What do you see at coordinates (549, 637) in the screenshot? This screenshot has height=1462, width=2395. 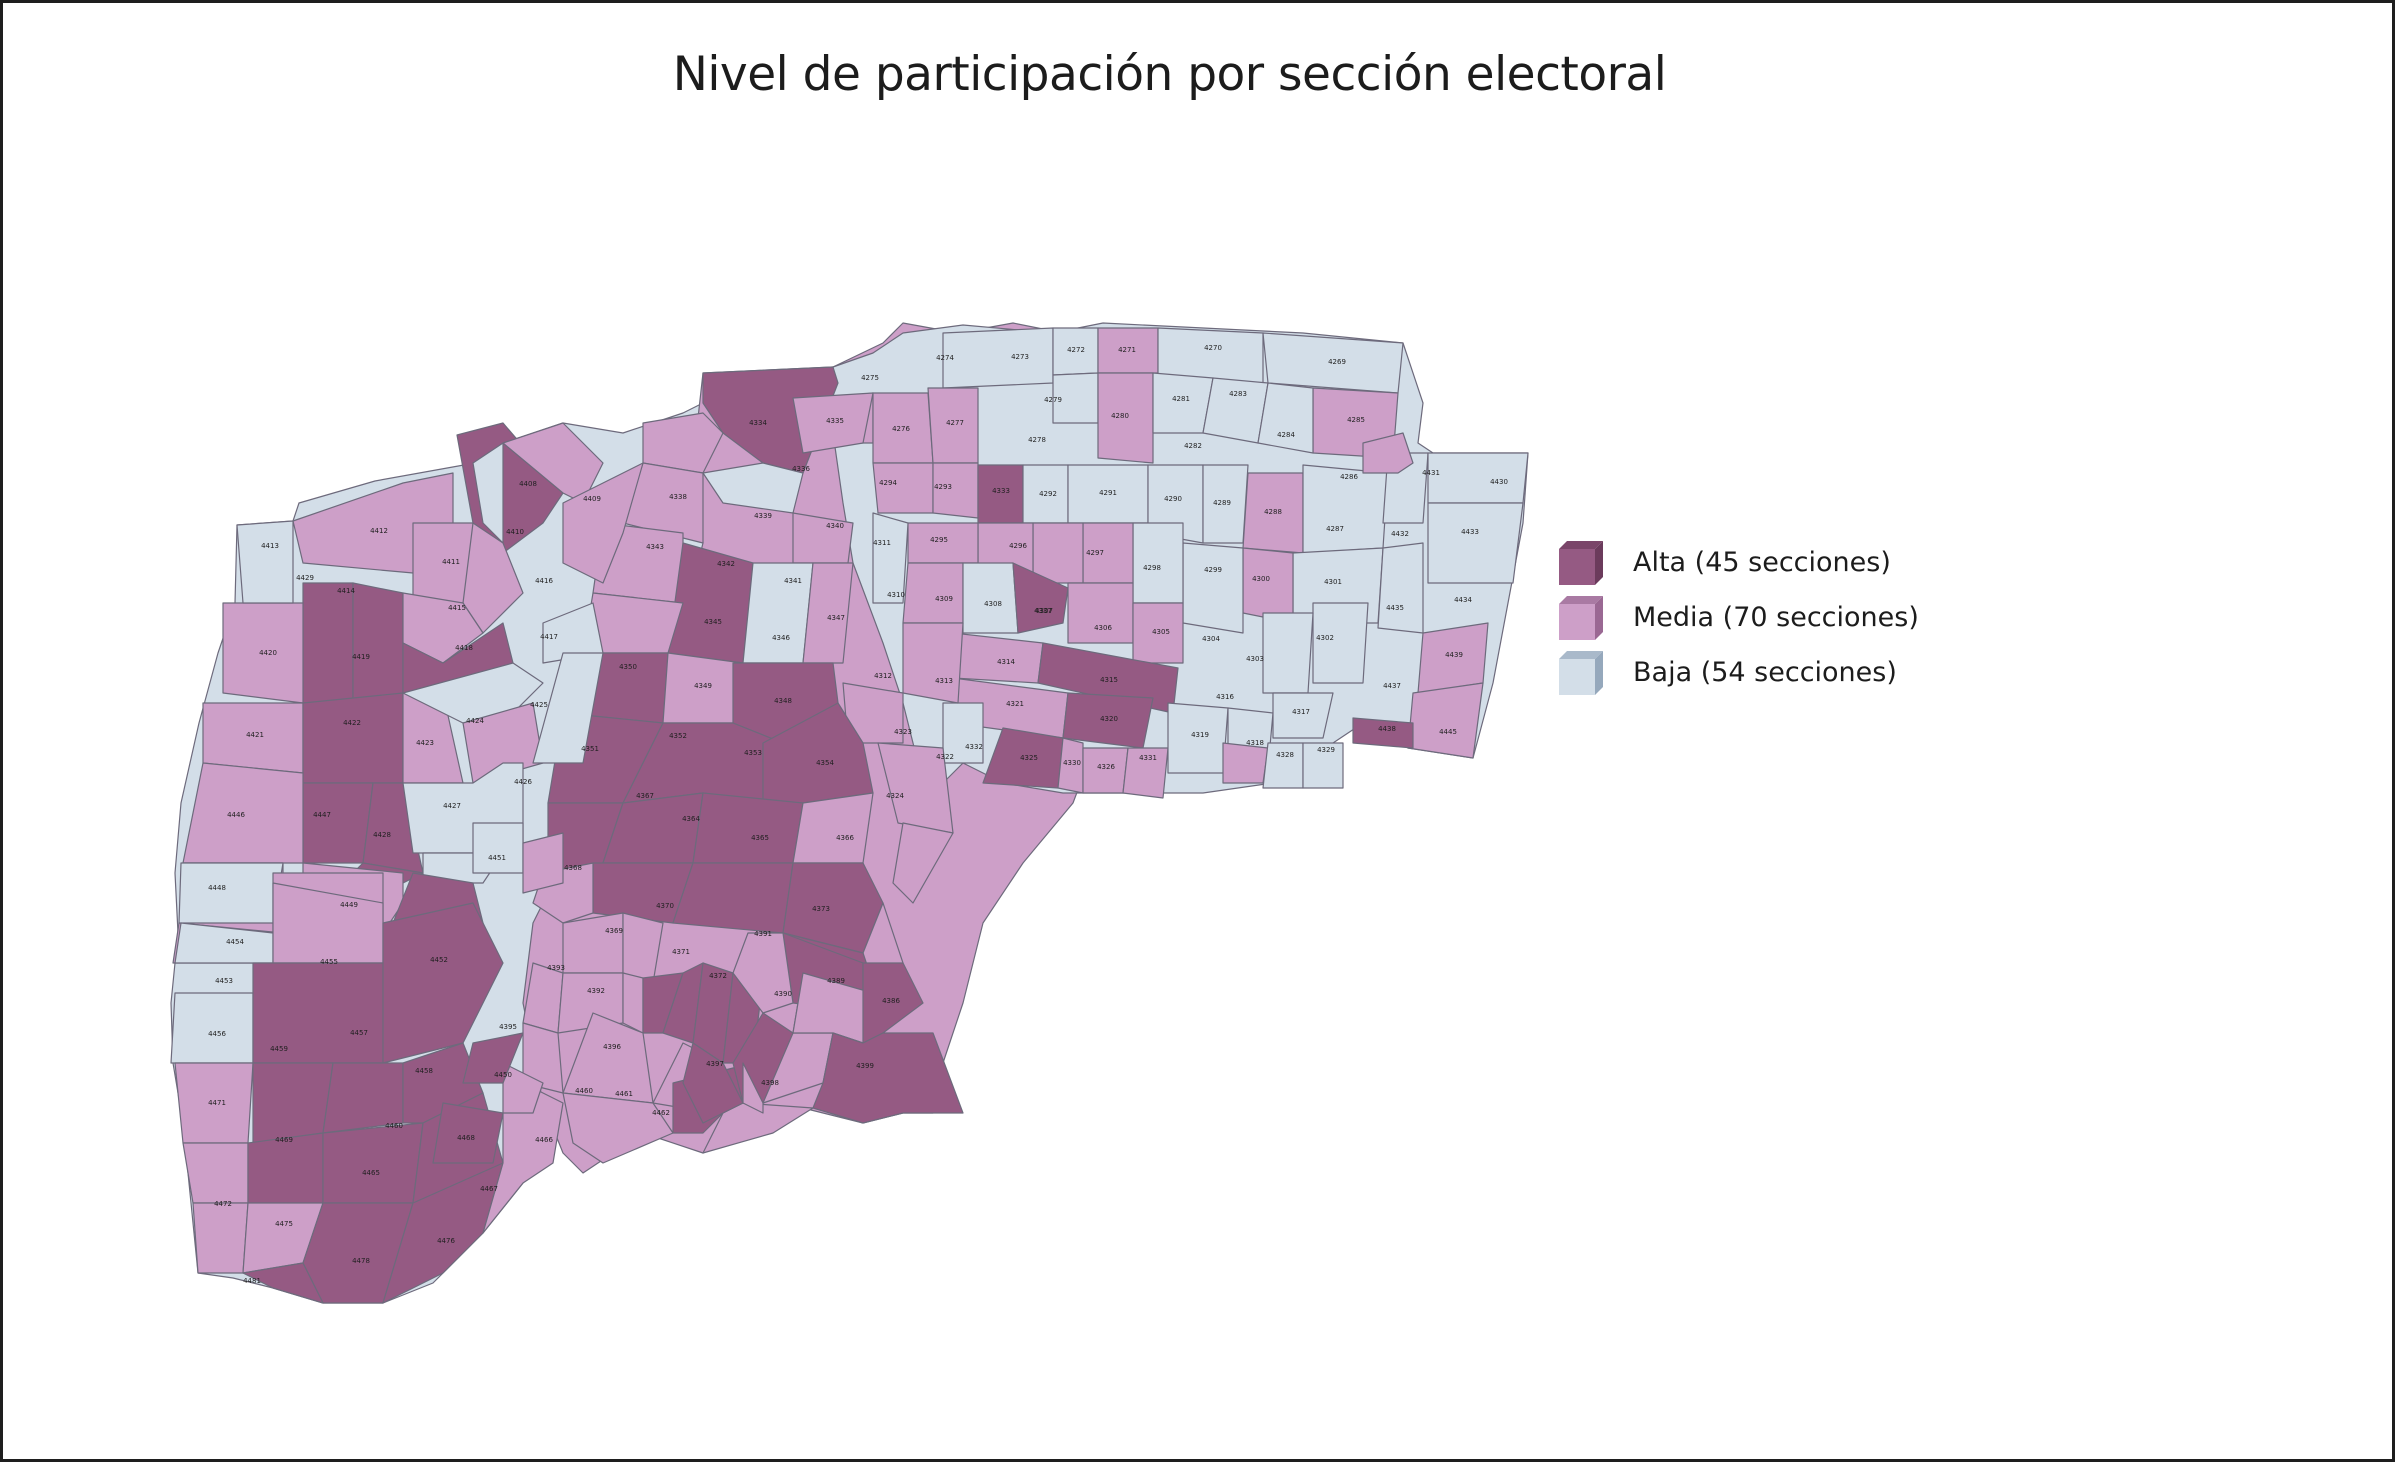 I see `section-label: 4417` at bounding box center [549, 637].